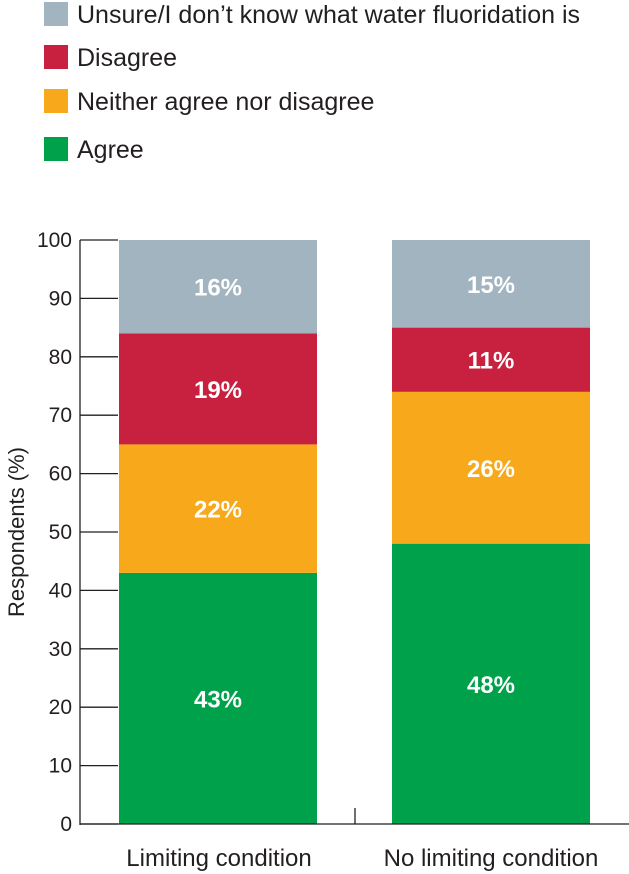  I want to click on y-axis-label: Respondents (%), so click(16, 532).